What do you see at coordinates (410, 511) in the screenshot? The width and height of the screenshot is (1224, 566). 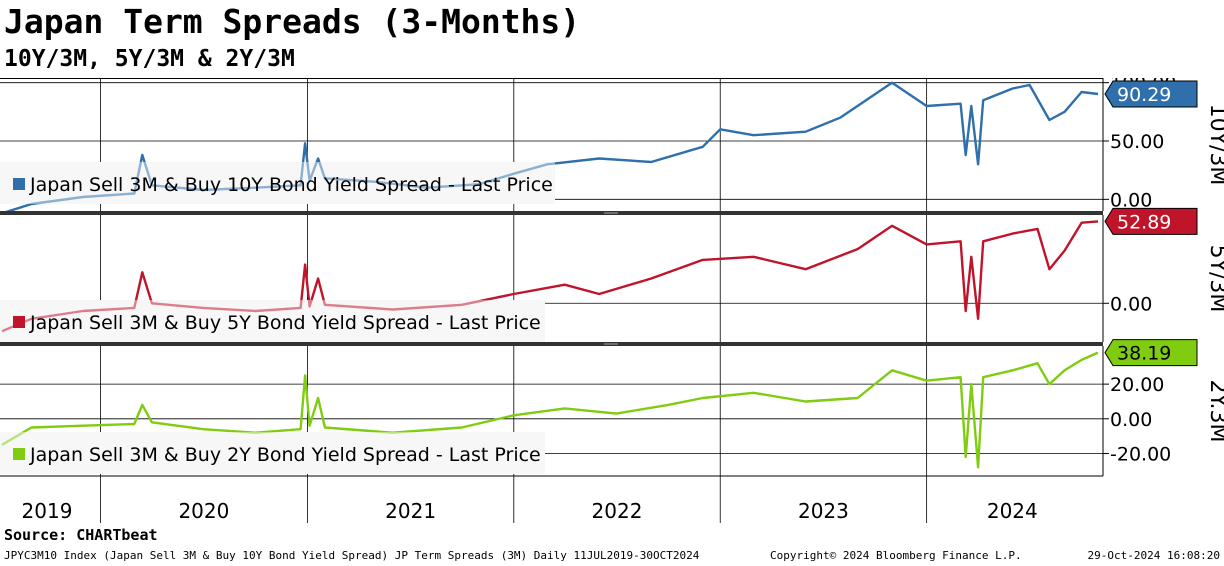 I see `x-tick-label: 2021` at bounding box center [410, 511].